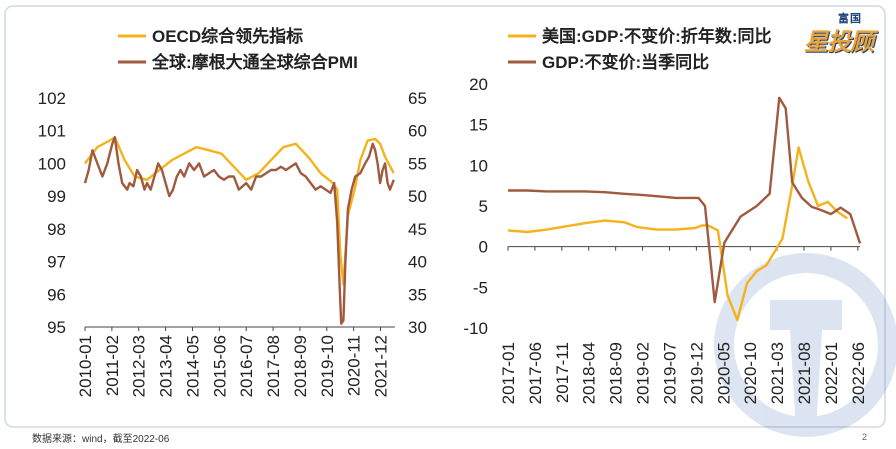 This screenshot has height=449, width=896. What do you see at coordinates (643, 373) in the screenshot?
I see `x-tick-r-2019-02: 2019-02` at bounding box center [643, 373].